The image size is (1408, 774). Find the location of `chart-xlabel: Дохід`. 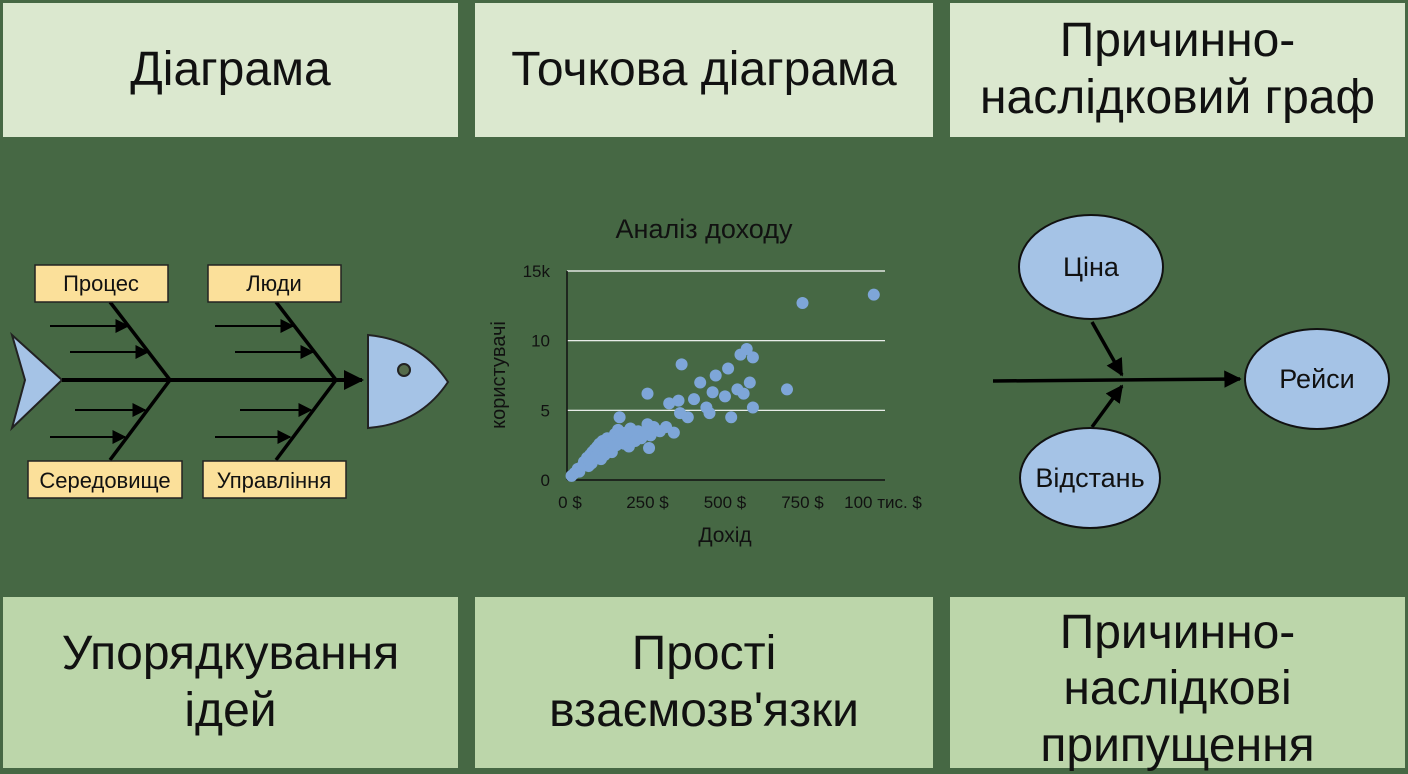

chart-xlabel: Дохід is located at coordinates (724, 535).